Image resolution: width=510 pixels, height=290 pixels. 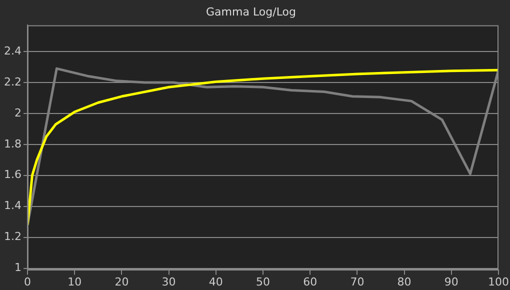 I want to click on chart-title: Gamma Log/Log, so click(x=251, y=11).